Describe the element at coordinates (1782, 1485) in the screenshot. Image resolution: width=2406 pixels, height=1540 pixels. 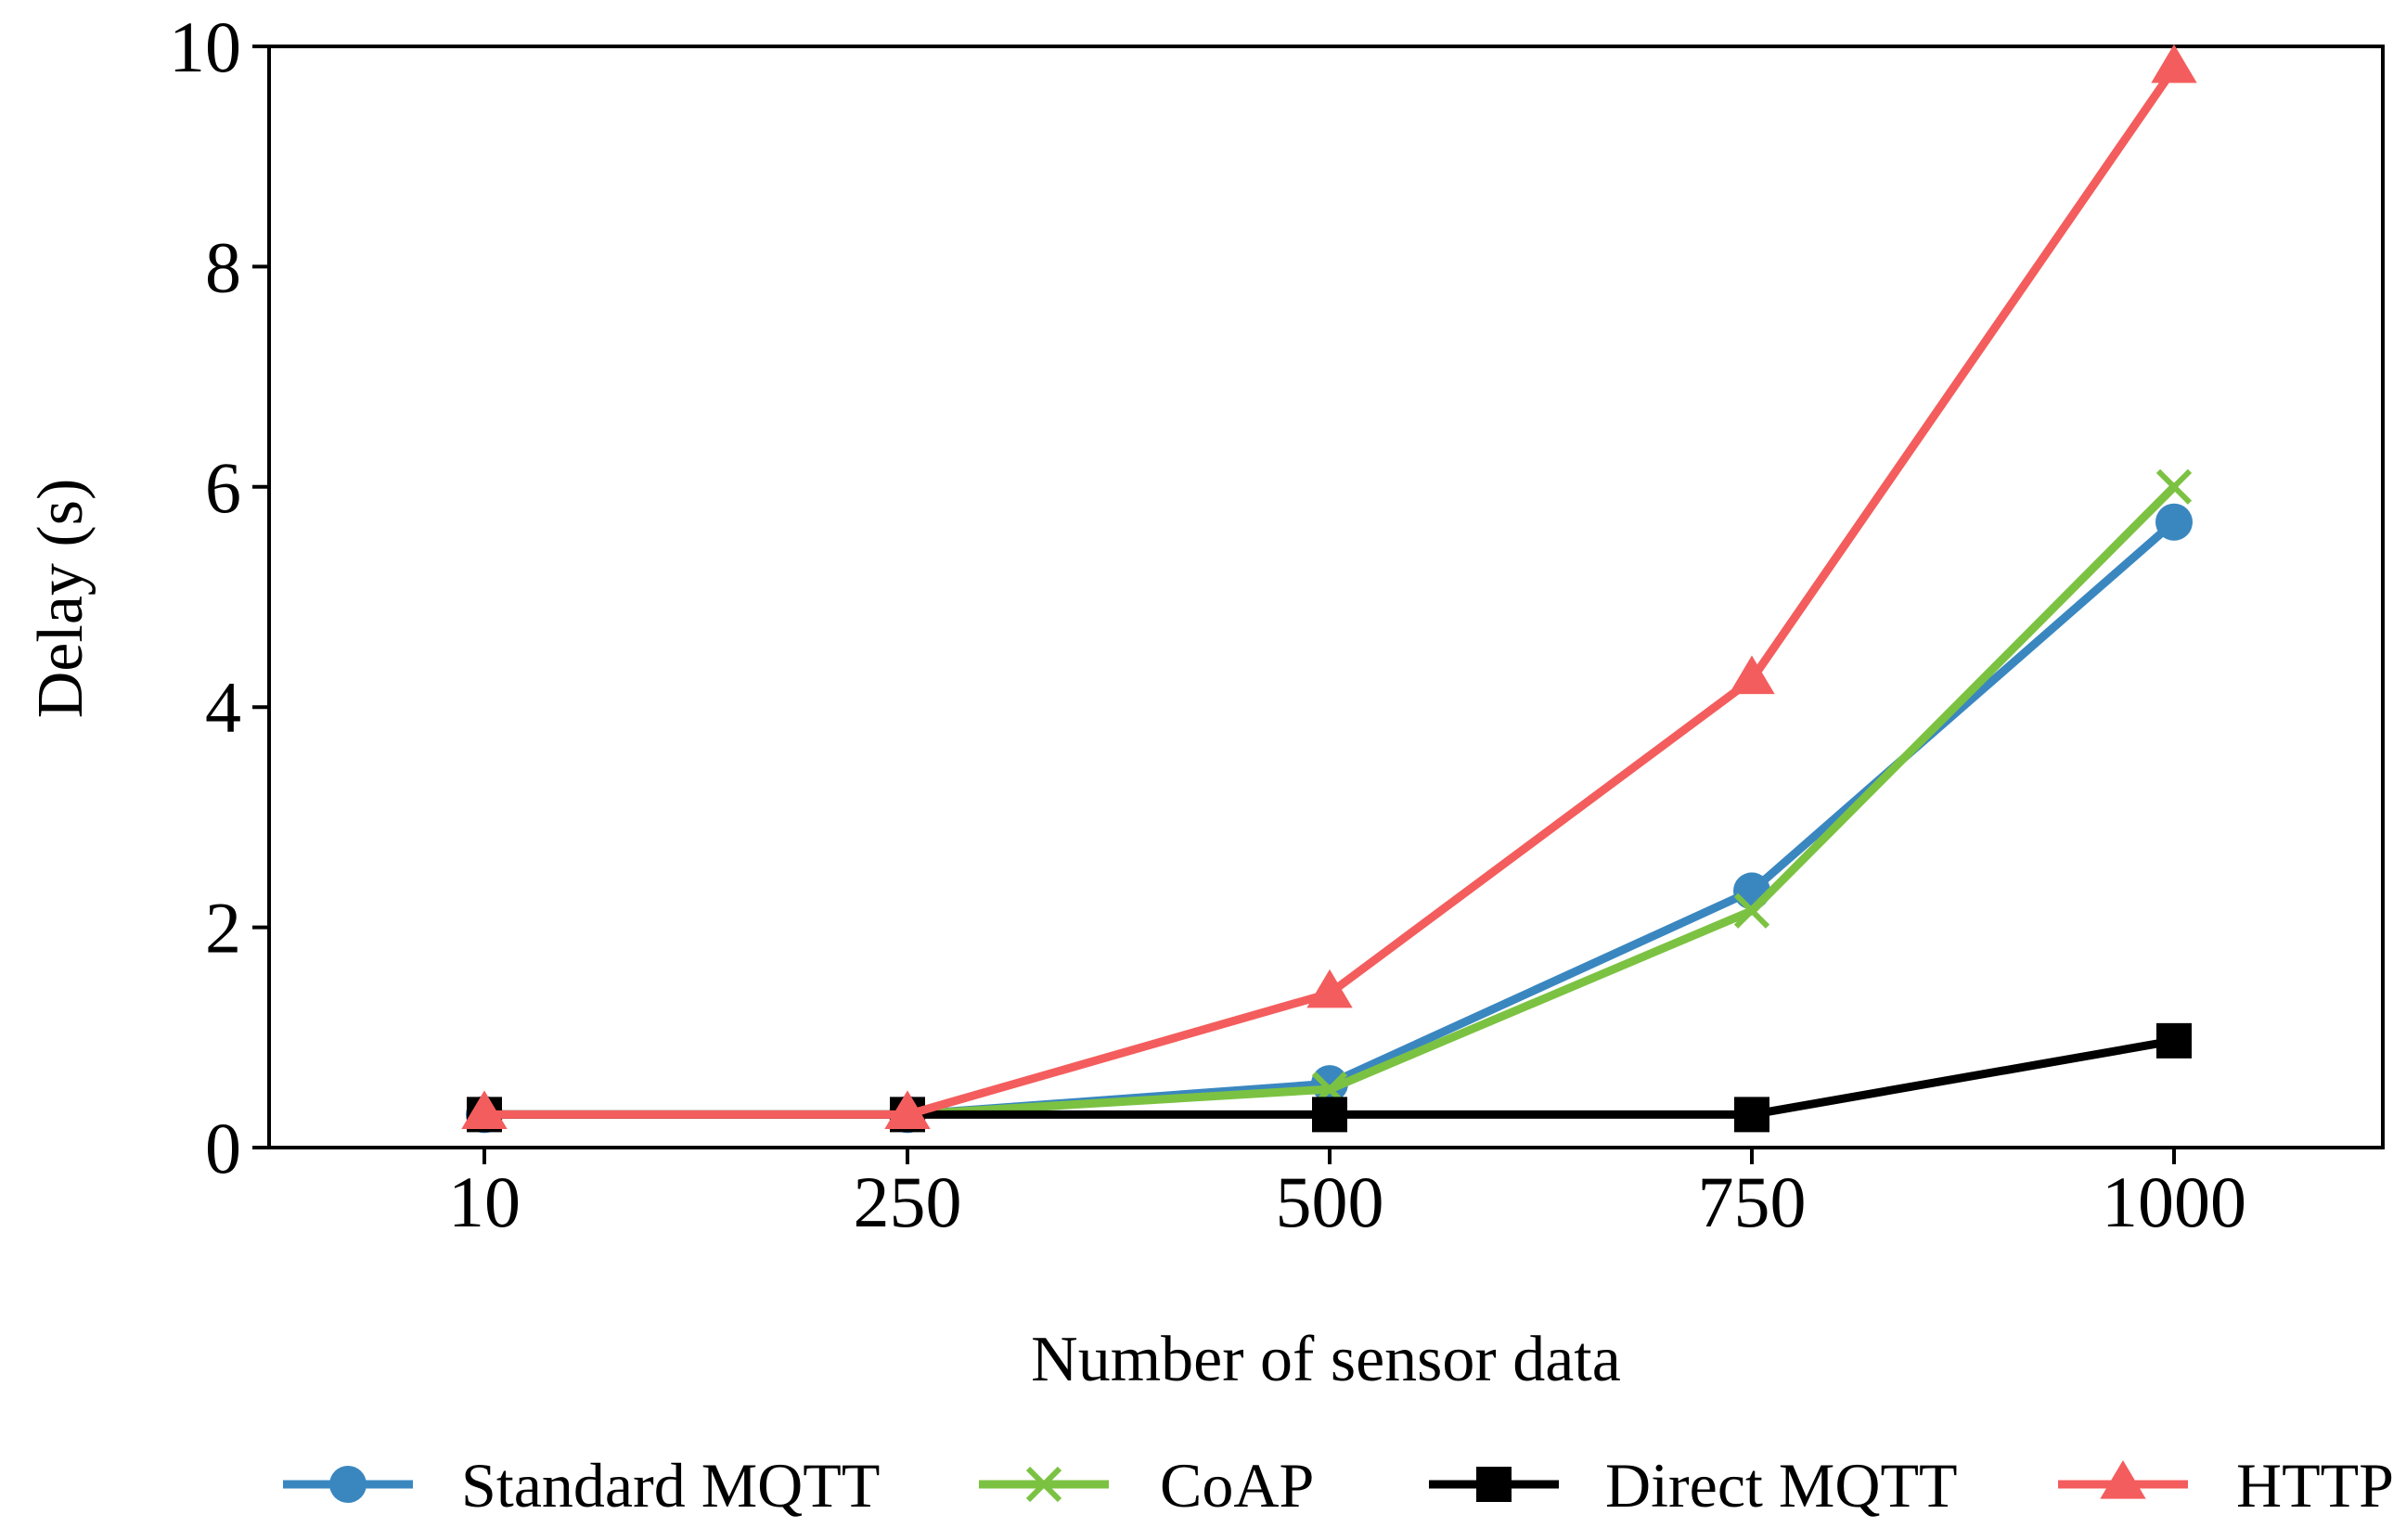
I see `legend-label-direct-mqtt: Direct MQTT` at that location.